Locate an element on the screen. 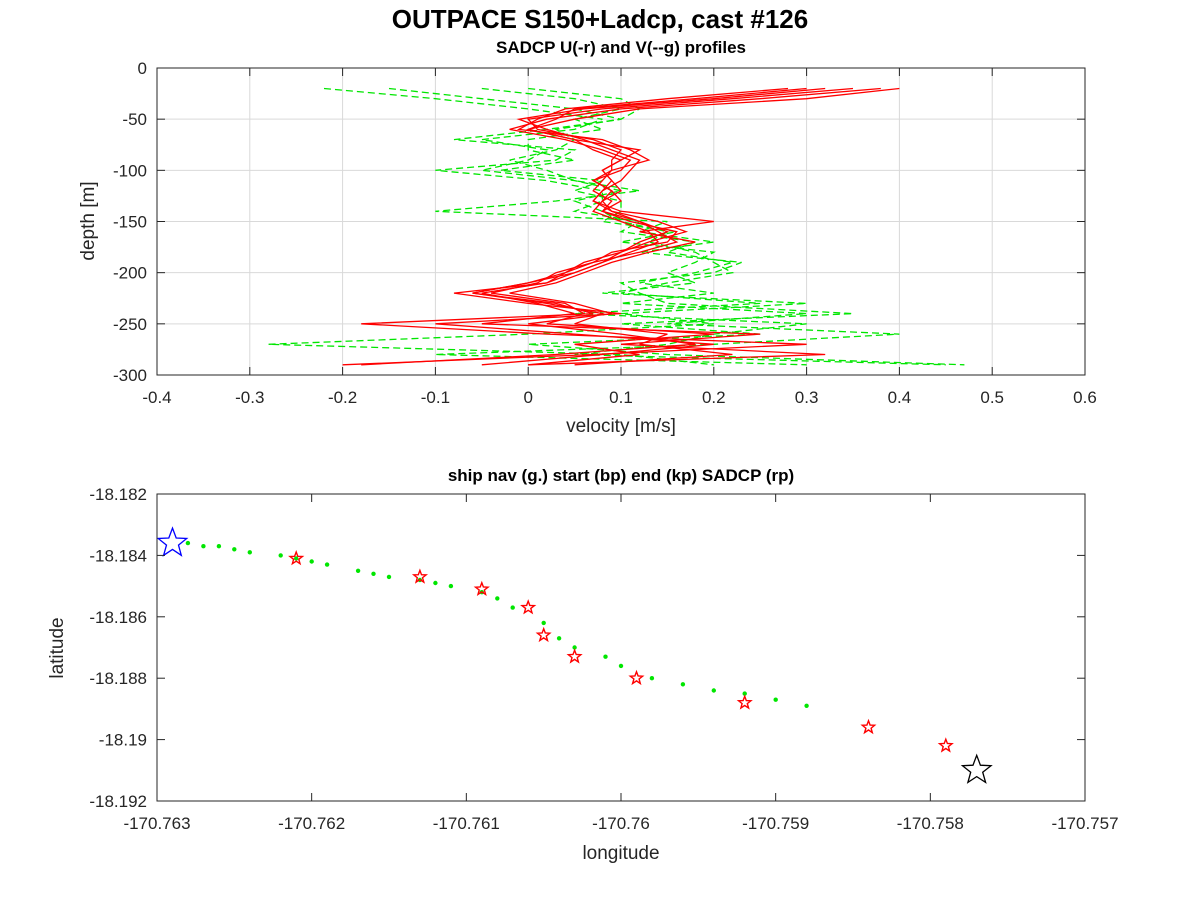 The image size is (1200, 900). velocity-x-tick-label: -0.3 is located at coordinates (249, 397).